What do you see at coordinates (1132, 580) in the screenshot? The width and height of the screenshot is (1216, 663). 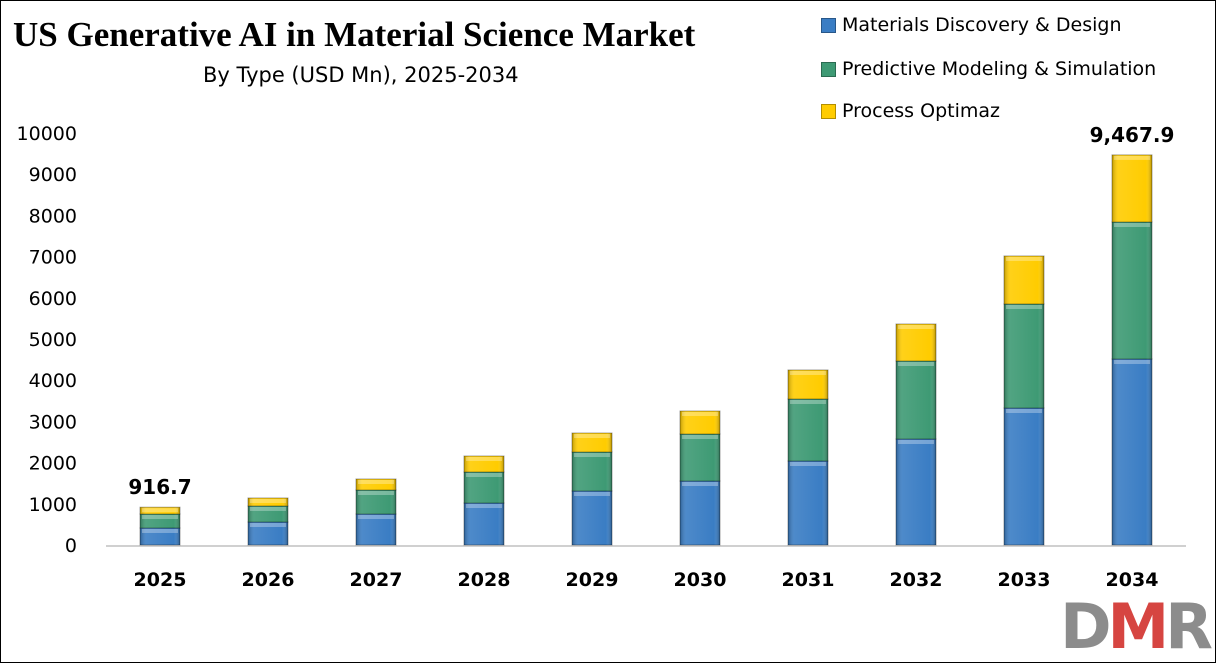 I see `x-tick-label: 2034` at bounding box center [1132, 580].